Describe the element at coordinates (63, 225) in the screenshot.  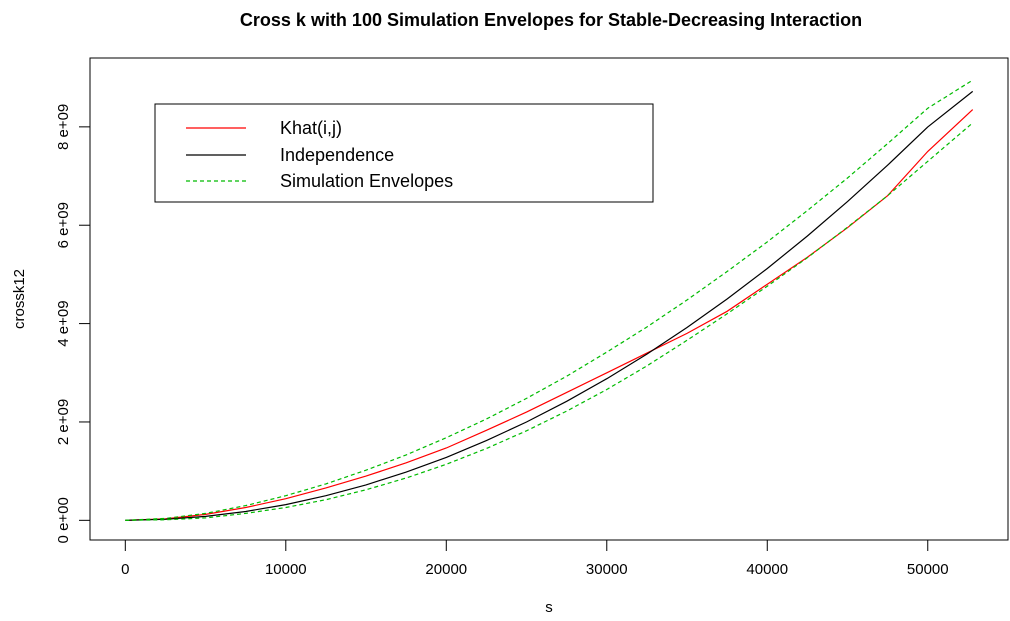
I see `y-tick-label: 6 e+09` at that location.